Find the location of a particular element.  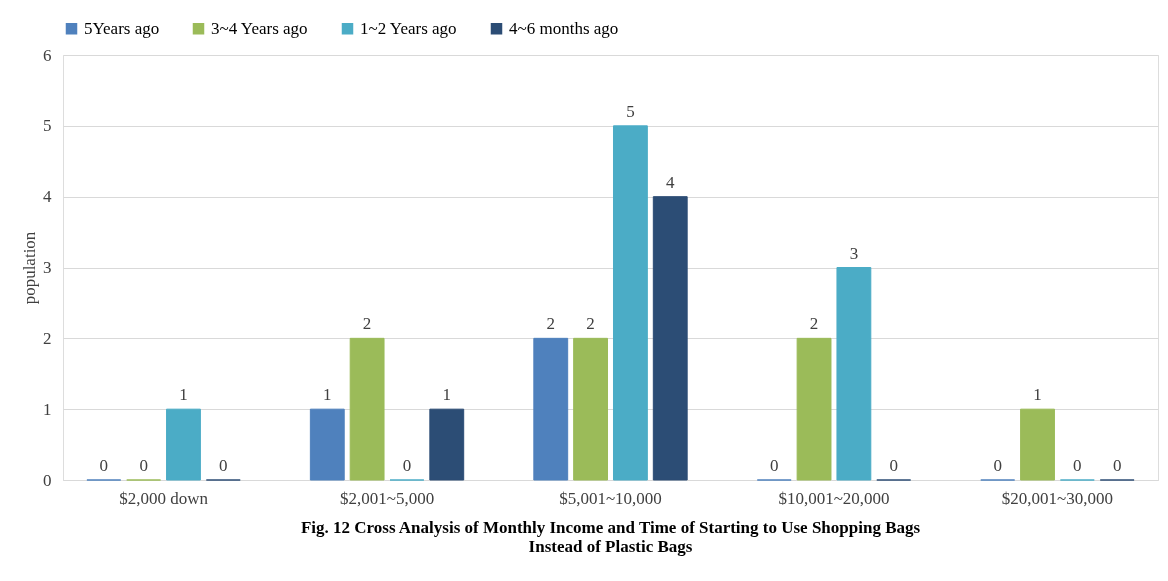

legend-label: 4~6 months ago is located at coordinates (564, 28).